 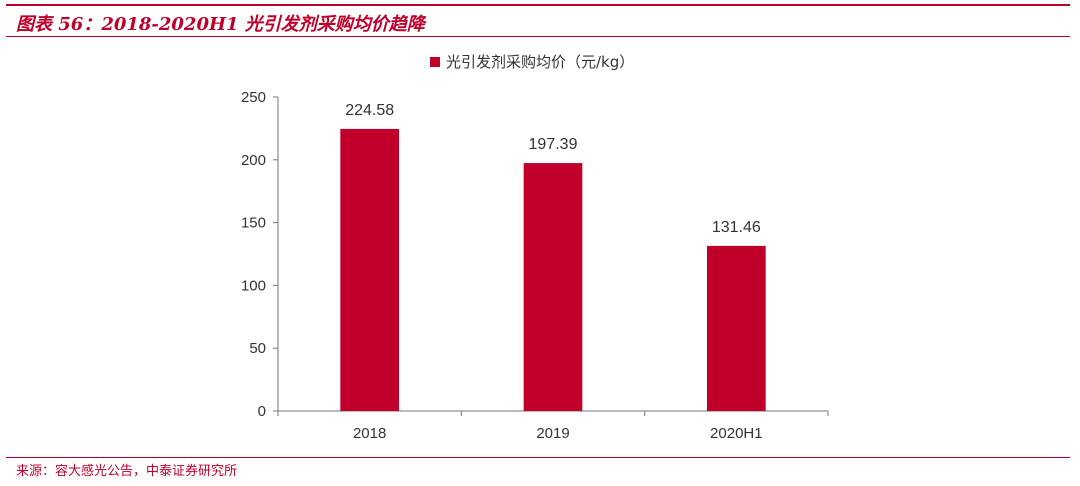 What do you see at coordinates (538, 5) in the screenshot?
I see `top-border` at bounding box center [538, 5].